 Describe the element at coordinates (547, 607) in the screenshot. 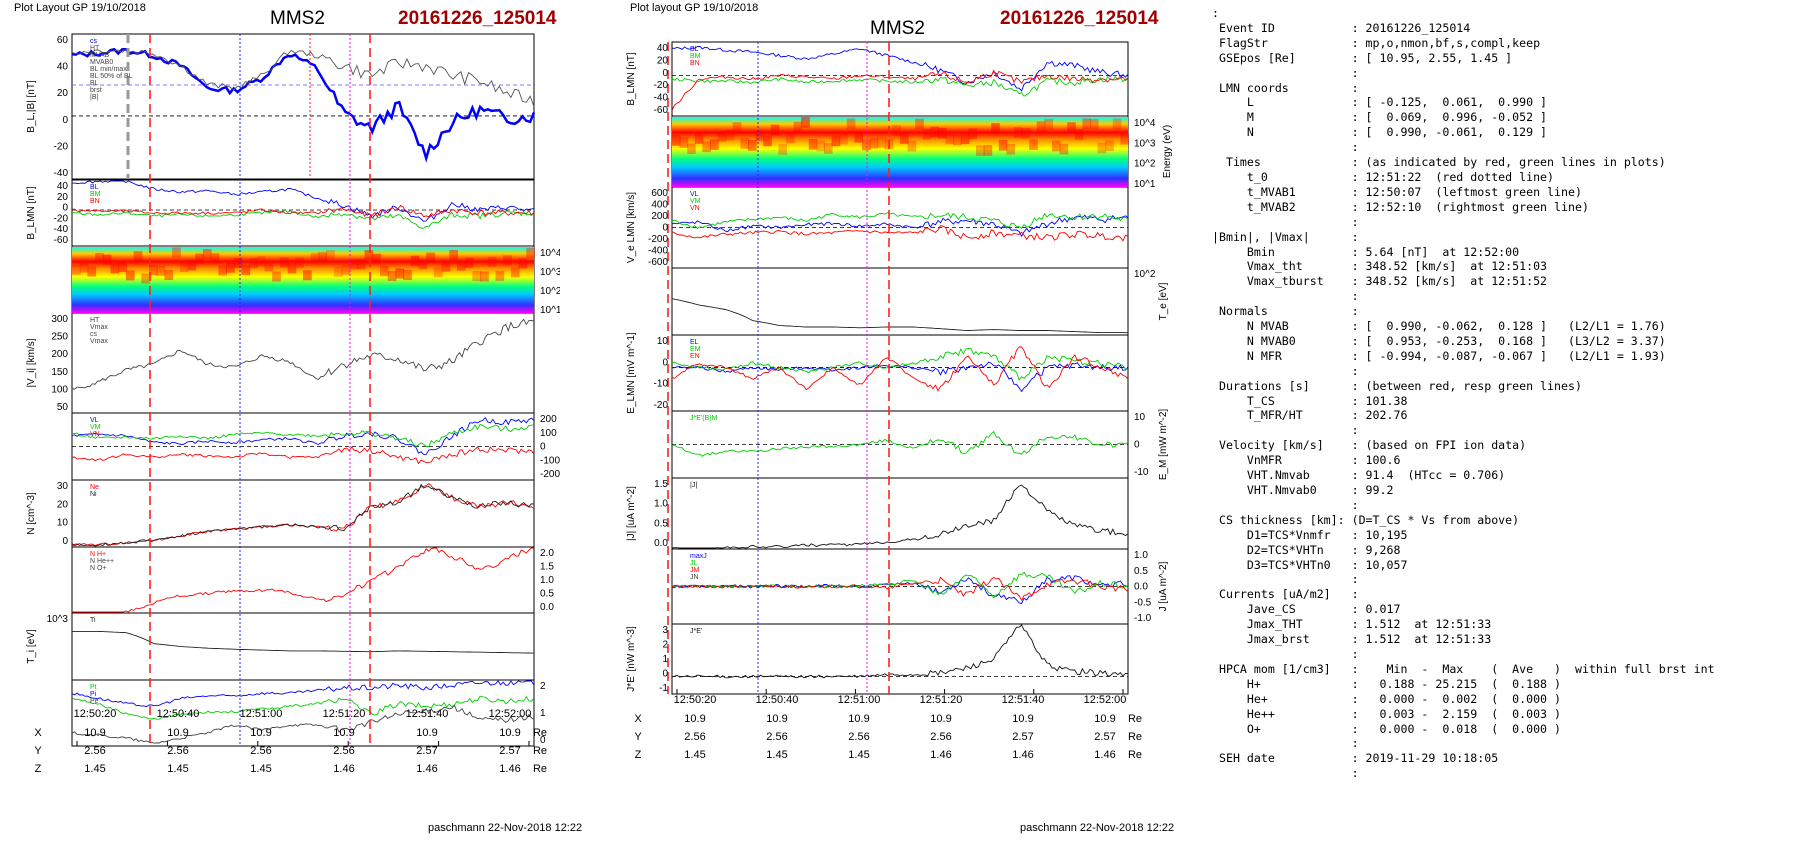

I see `tick-label: 0.0` at that location.